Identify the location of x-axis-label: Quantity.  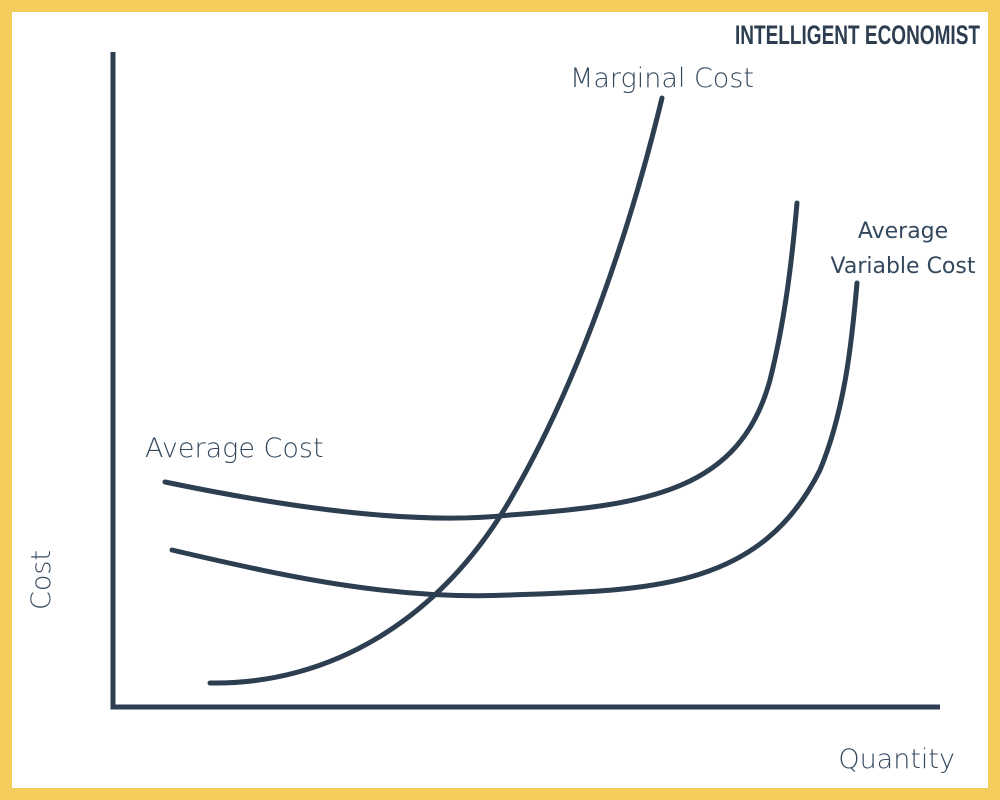
(896, 759).